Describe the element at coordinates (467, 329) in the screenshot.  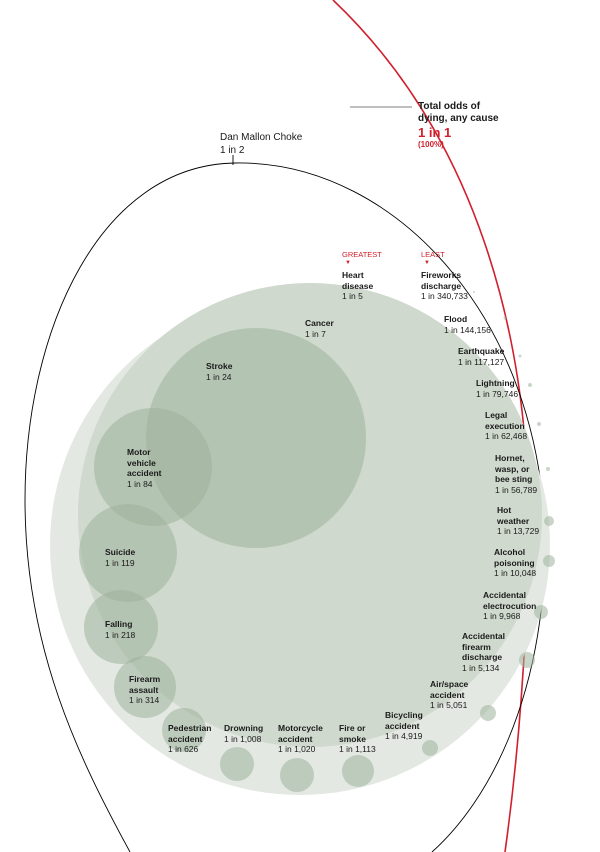
I see `cause-odds: 1 in 144,156` at that location.